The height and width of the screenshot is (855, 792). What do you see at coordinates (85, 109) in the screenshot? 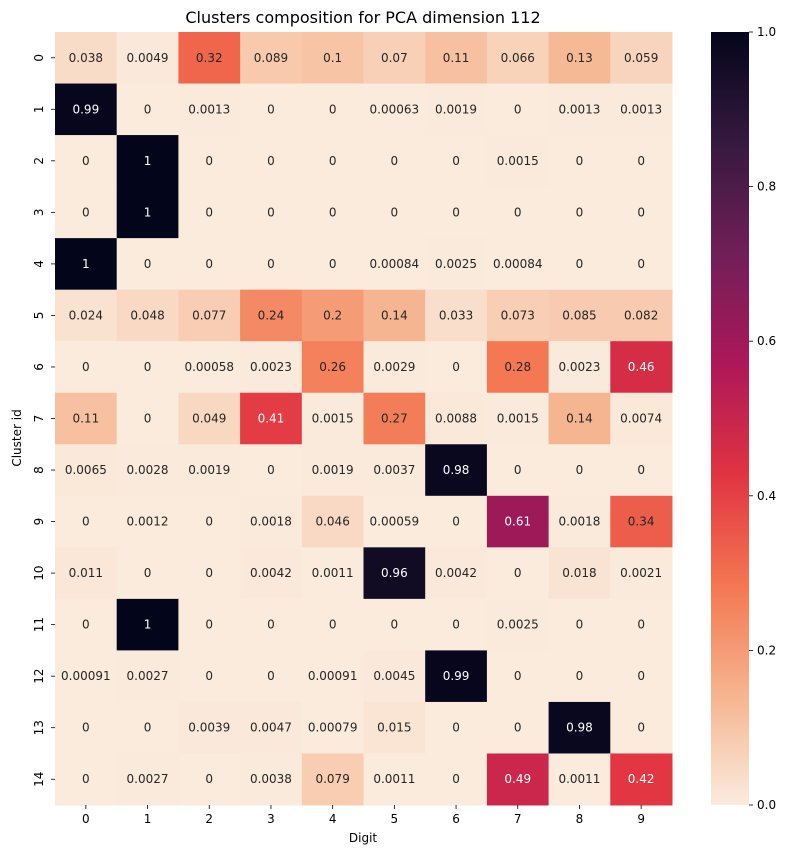
I see `cell-value-label: 0.99` at bounding box center [85, 109].